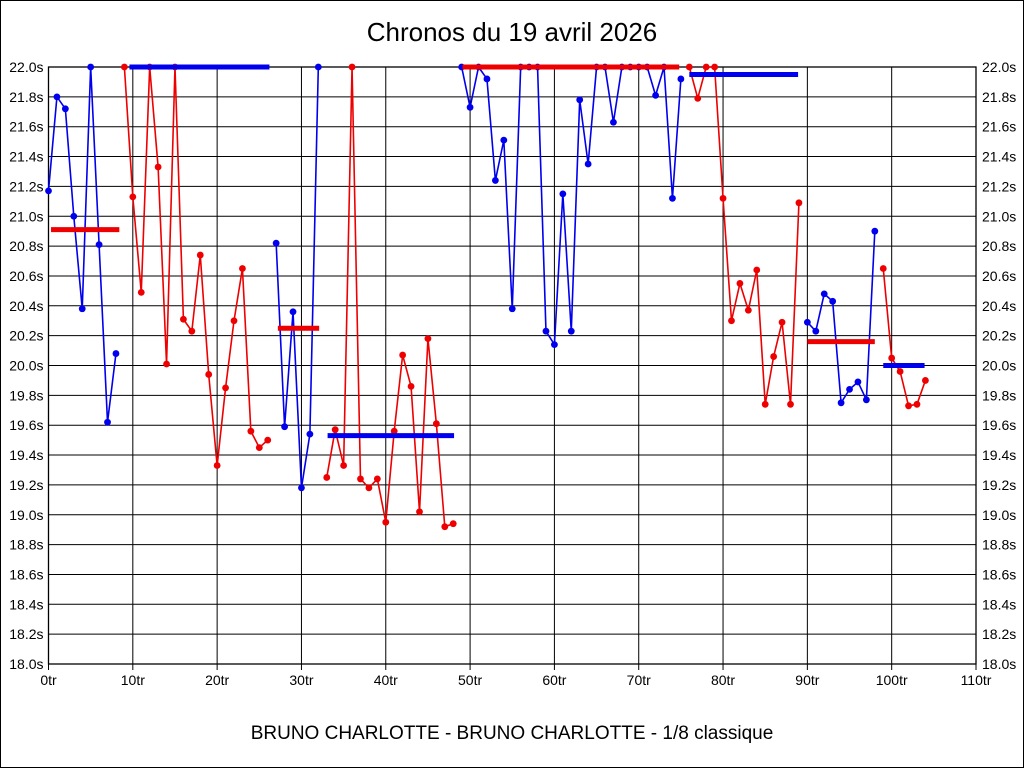 The height and width of the screenshot is (768, 1024). What do you see at coordinates (470, 680) in the screenshot?
I see `x-axis-tick-label: 50tr` at bounding box center [470, 680].